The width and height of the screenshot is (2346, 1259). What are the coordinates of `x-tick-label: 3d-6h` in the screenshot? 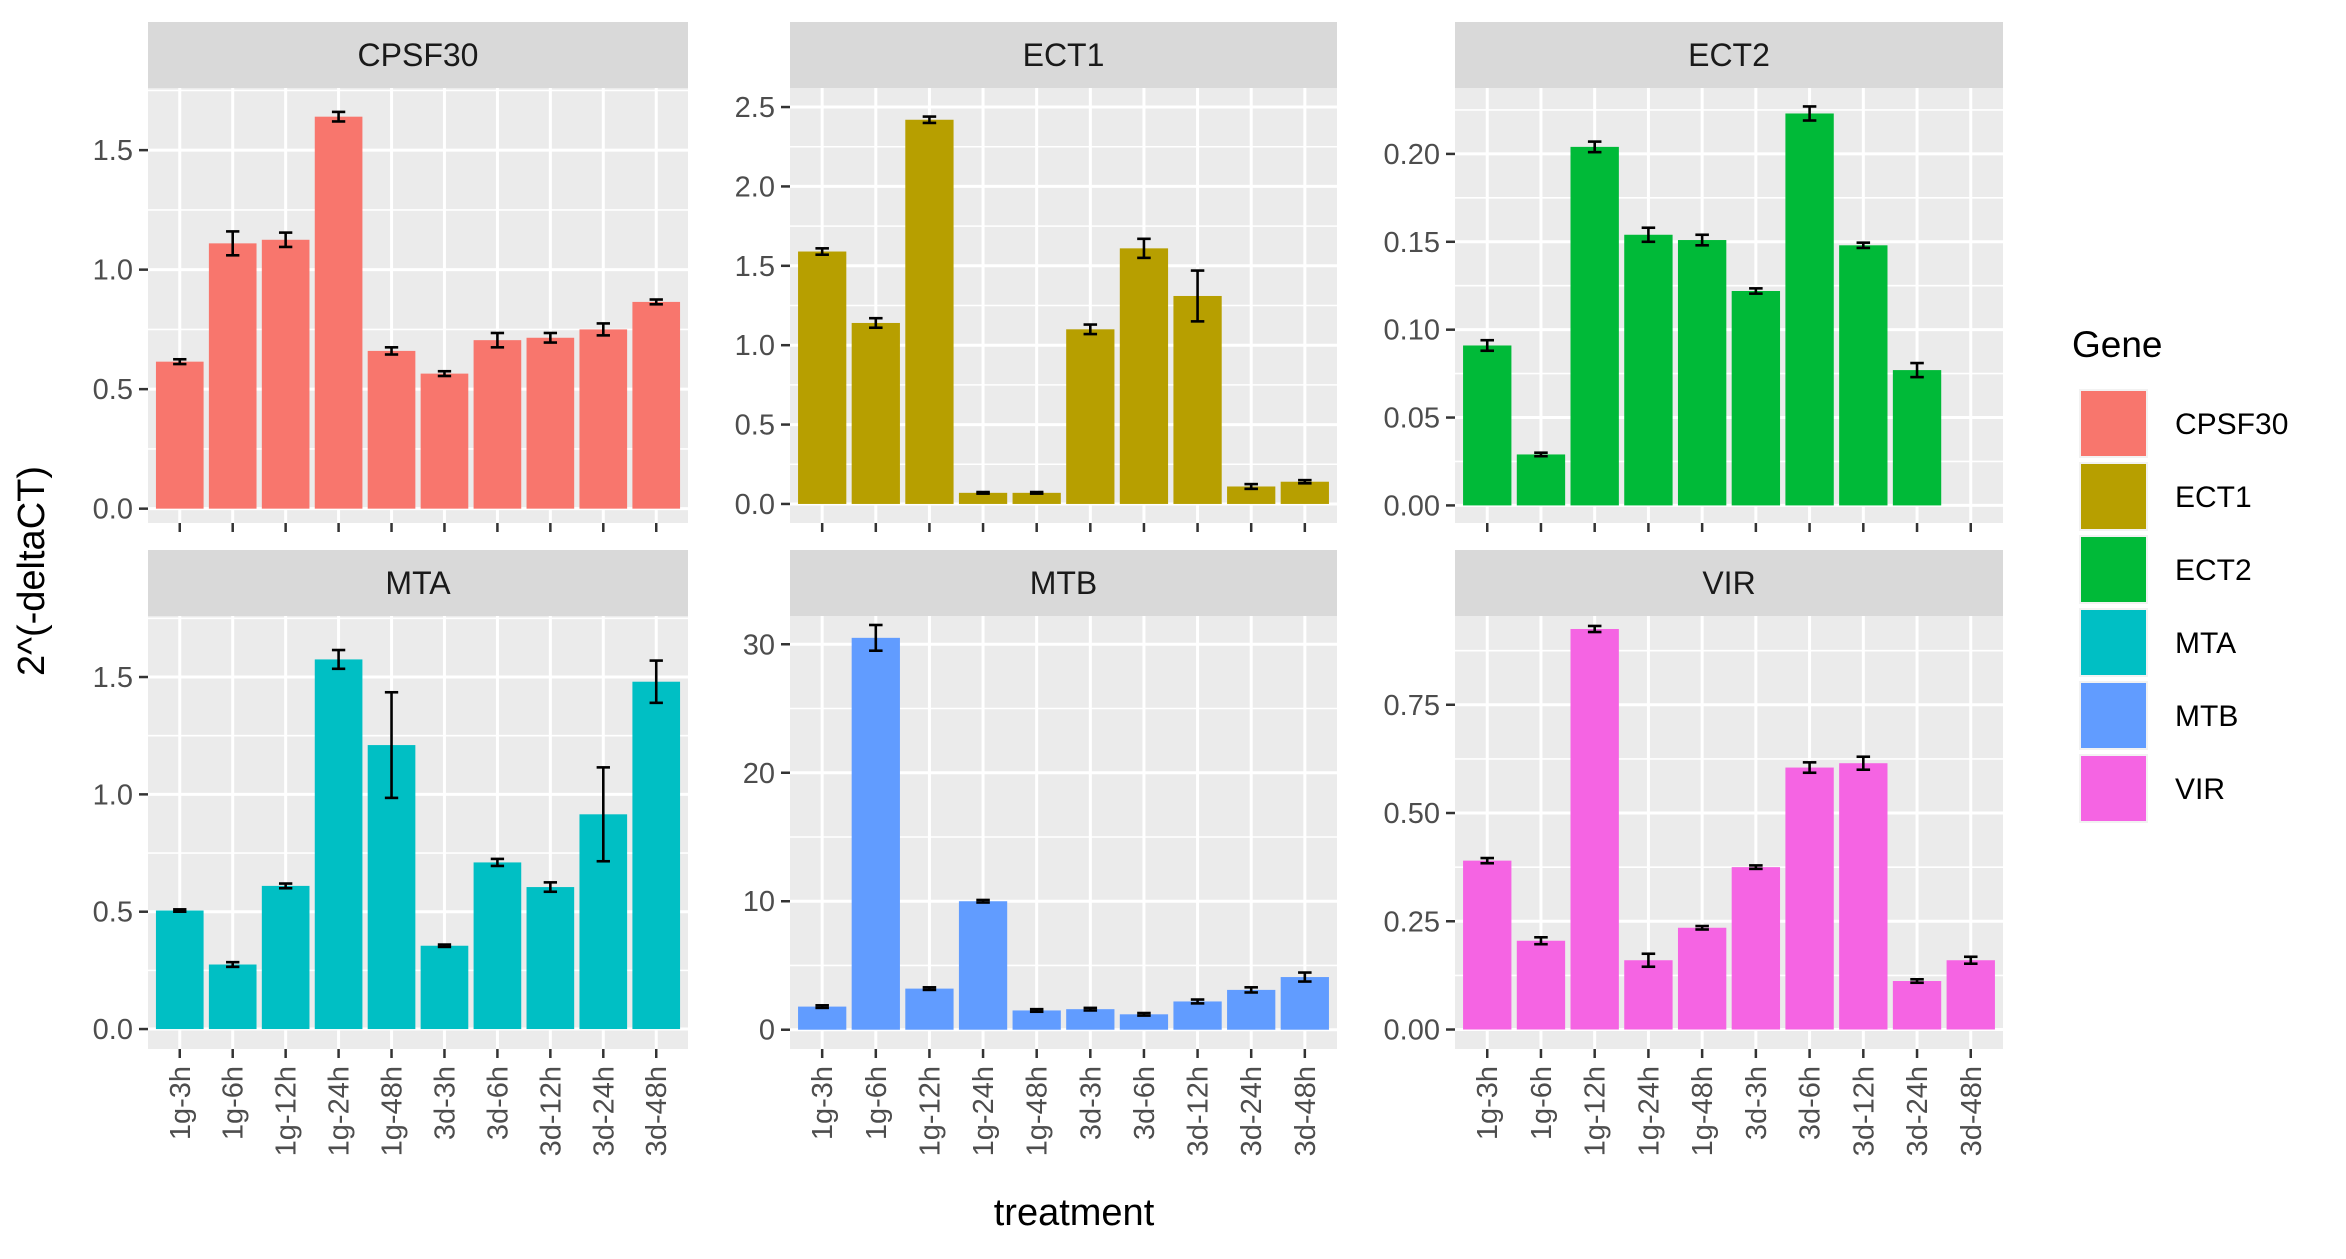 It's located at (1811, 1103).